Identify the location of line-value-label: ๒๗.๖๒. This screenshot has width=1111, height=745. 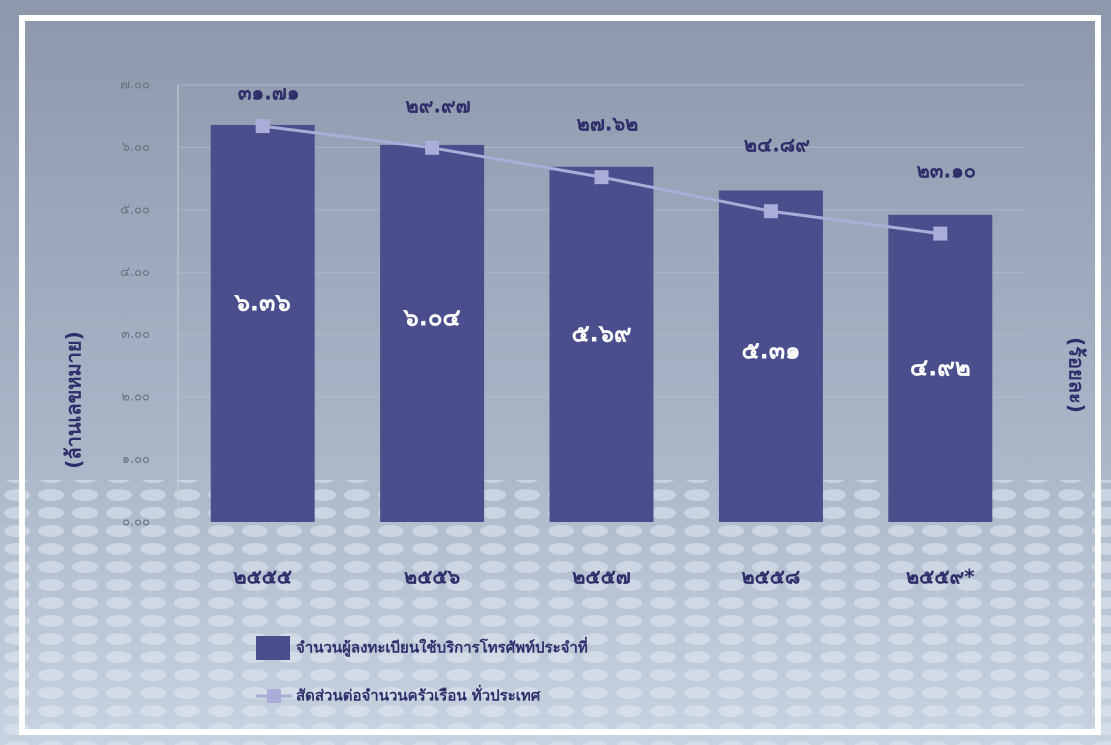
(608, 124).